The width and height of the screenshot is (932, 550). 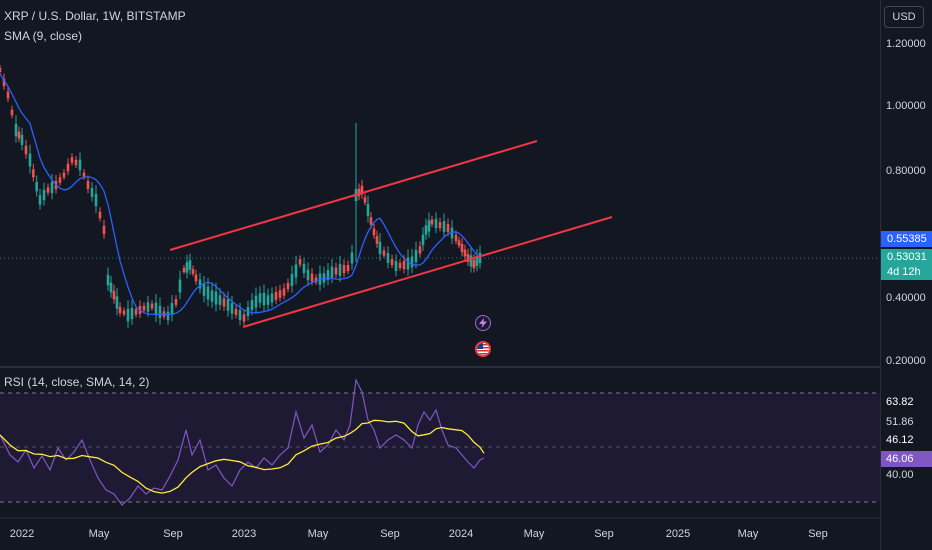 I want to click on rsi-upper-label: 63.82, so click(x=900, y=402).